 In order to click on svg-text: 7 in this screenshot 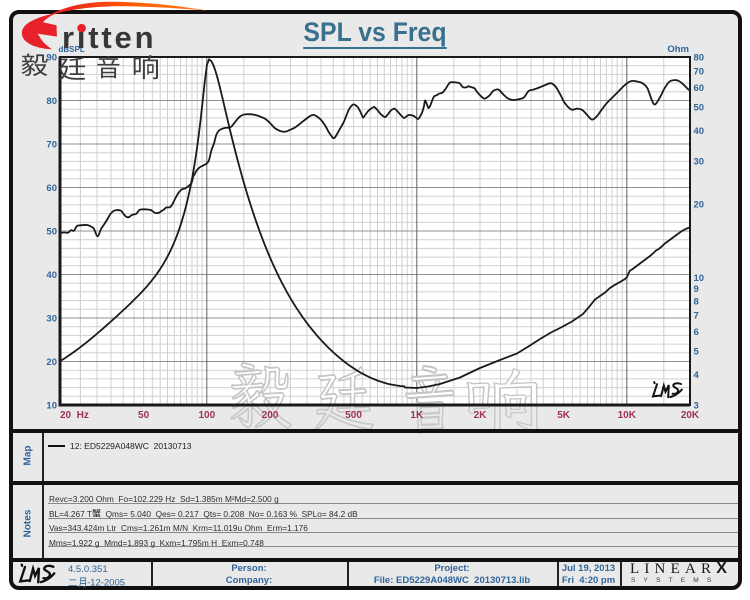, I will do `click(696, 316)`.